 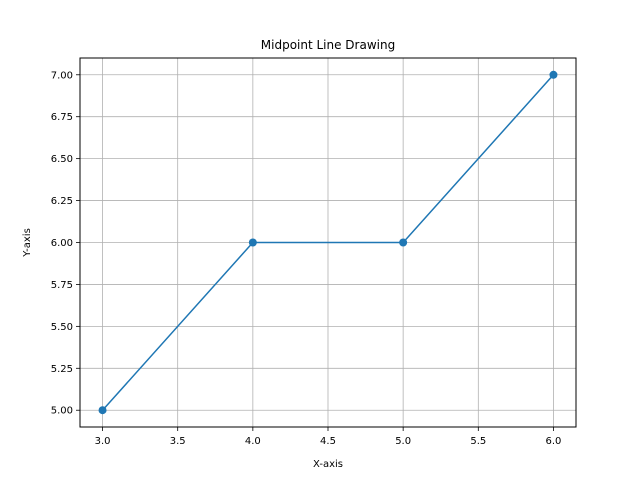 What do you see at coordinates (328, 464) in the screenshot?
I see `x-axis-label: X-axis` at bounding box center [328, 464].